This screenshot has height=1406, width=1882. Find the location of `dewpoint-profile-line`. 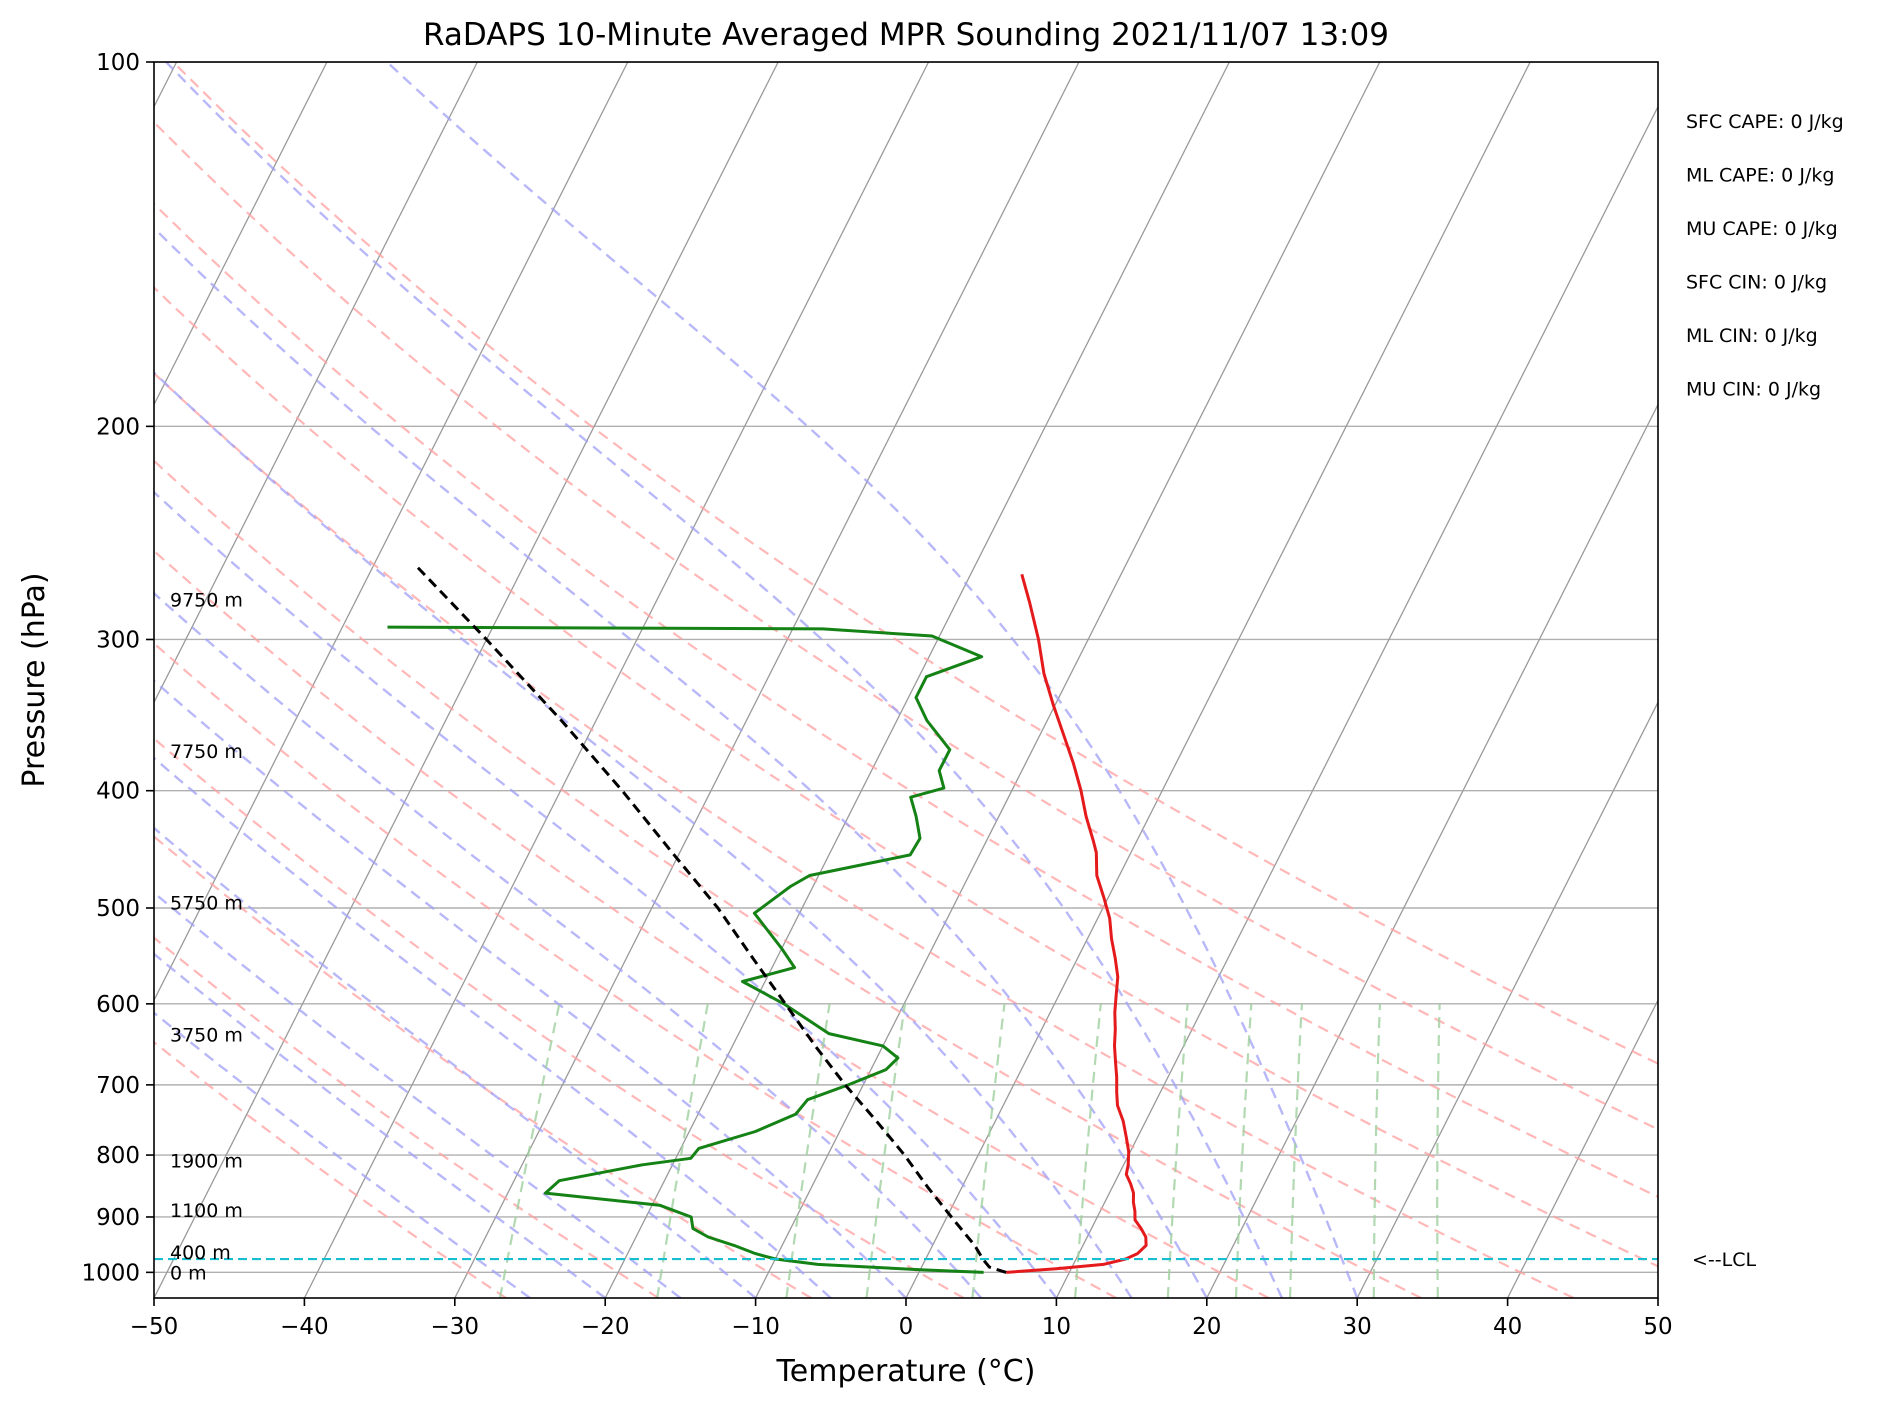

dewpoint-profile-line is located at coordinates (685, 949).